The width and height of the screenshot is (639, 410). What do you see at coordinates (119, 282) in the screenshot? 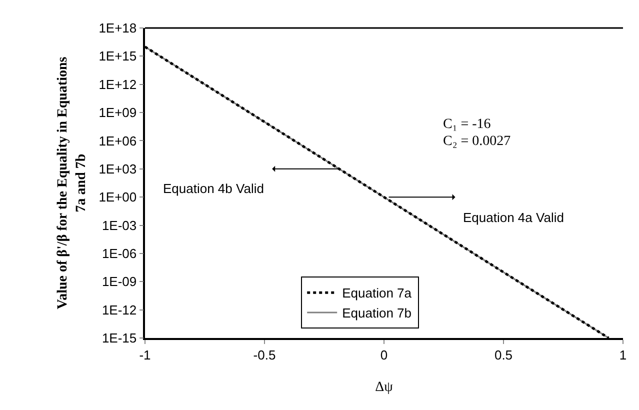
I see `y-tick-label: 1E-09` at bounding box center [119, 282].